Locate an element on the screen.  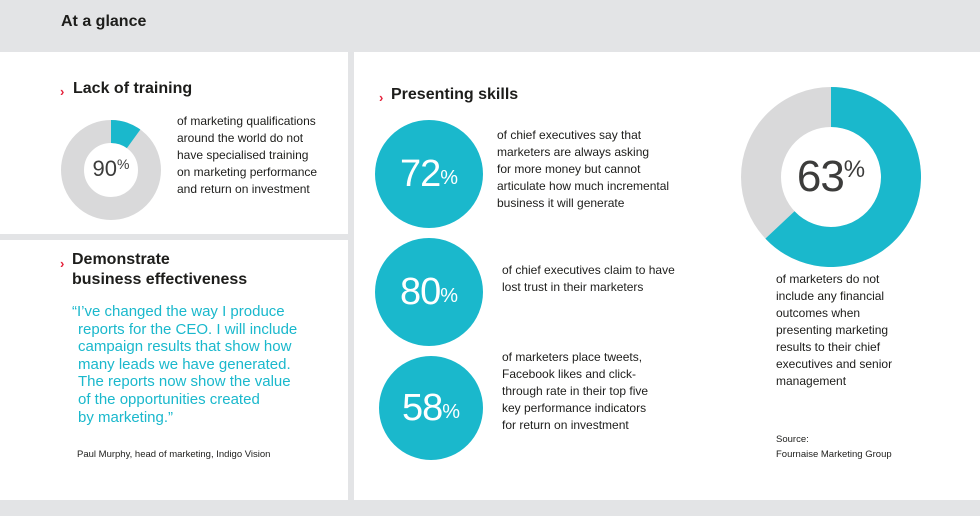
stat-line: business it will generate is located at coordinates (561, 203).